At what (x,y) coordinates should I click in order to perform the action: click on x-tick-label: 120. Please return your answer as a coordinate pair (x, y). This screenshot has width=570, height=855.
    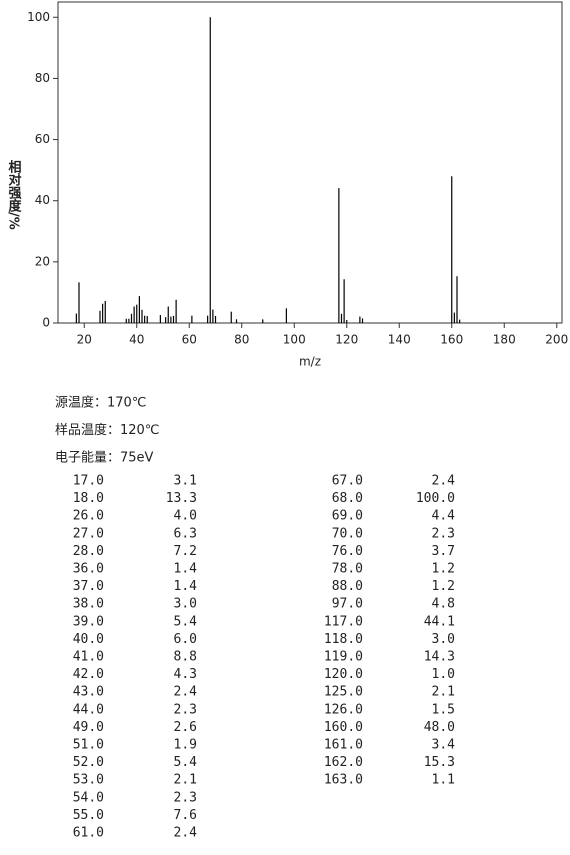
    Looking at the image, I should click on (346, 340).